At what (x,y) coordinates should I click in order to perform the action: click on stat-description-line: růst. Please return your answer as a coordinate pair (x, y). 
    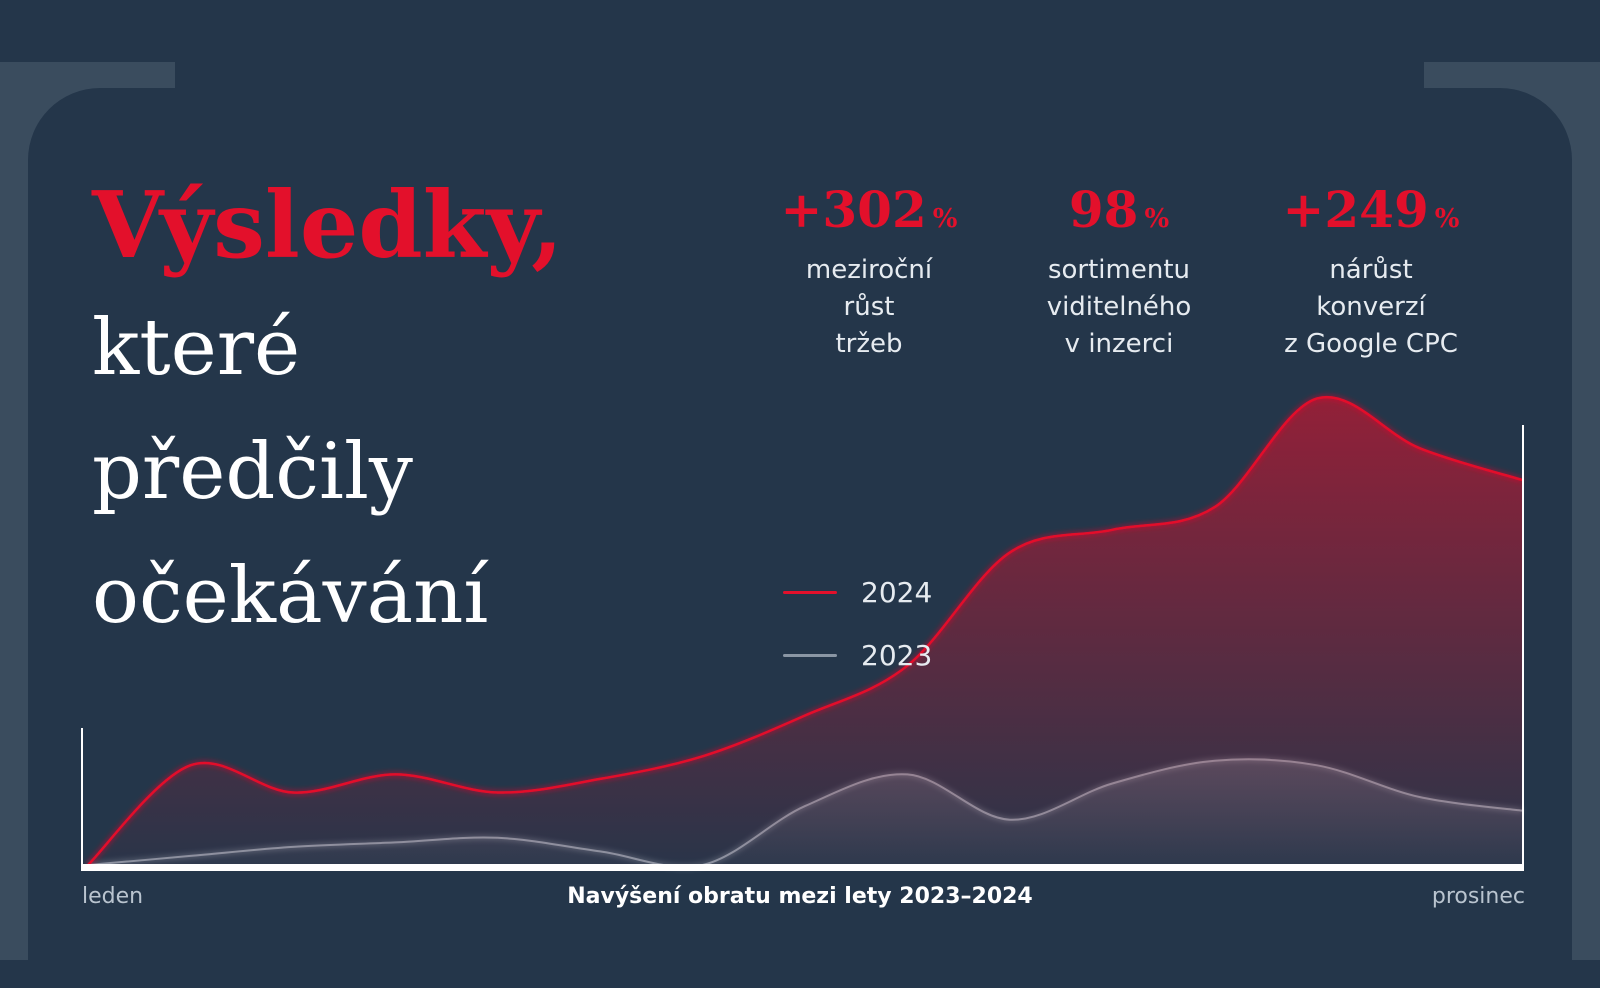
    Looking at the image, I should click on (869, 307).